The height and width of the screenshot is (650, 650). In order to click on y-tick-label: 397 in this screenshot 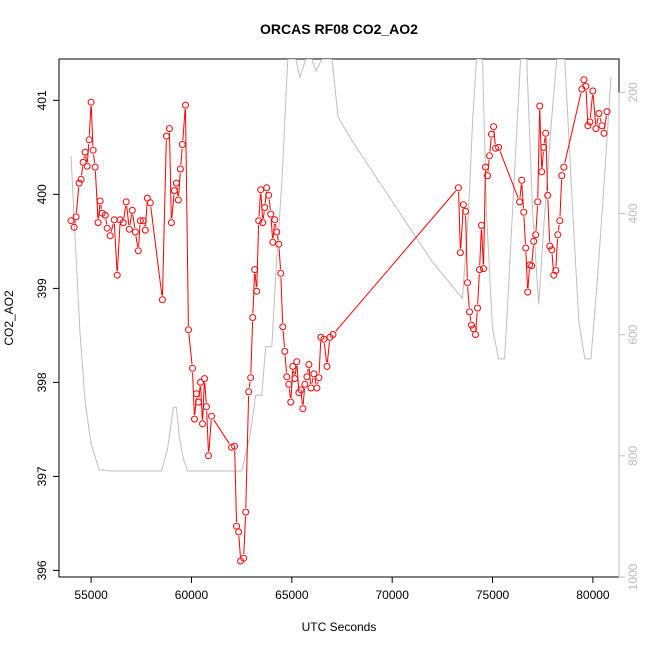, I will do `click(42, 476)`.